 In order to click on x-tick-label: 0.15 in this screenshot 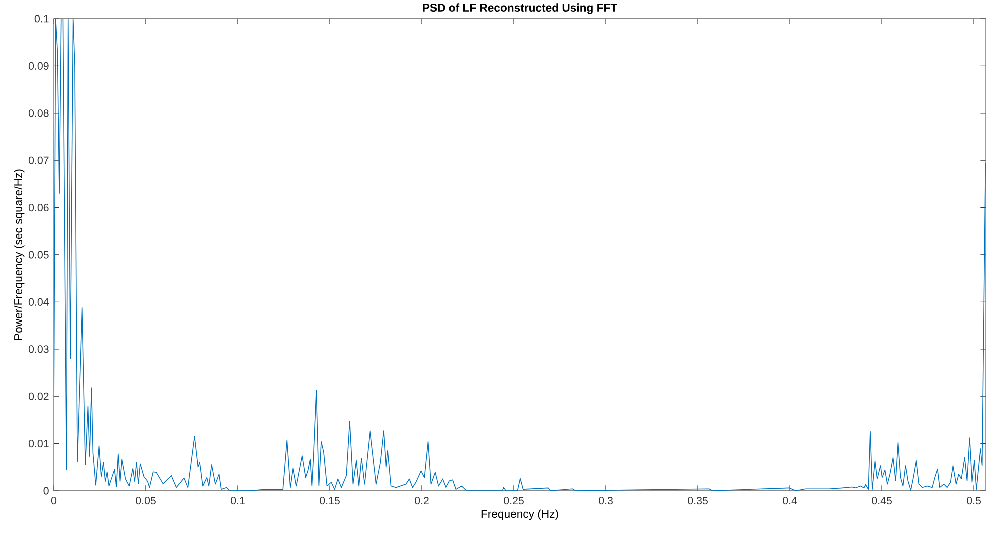, I will do `click(330, 501)`.